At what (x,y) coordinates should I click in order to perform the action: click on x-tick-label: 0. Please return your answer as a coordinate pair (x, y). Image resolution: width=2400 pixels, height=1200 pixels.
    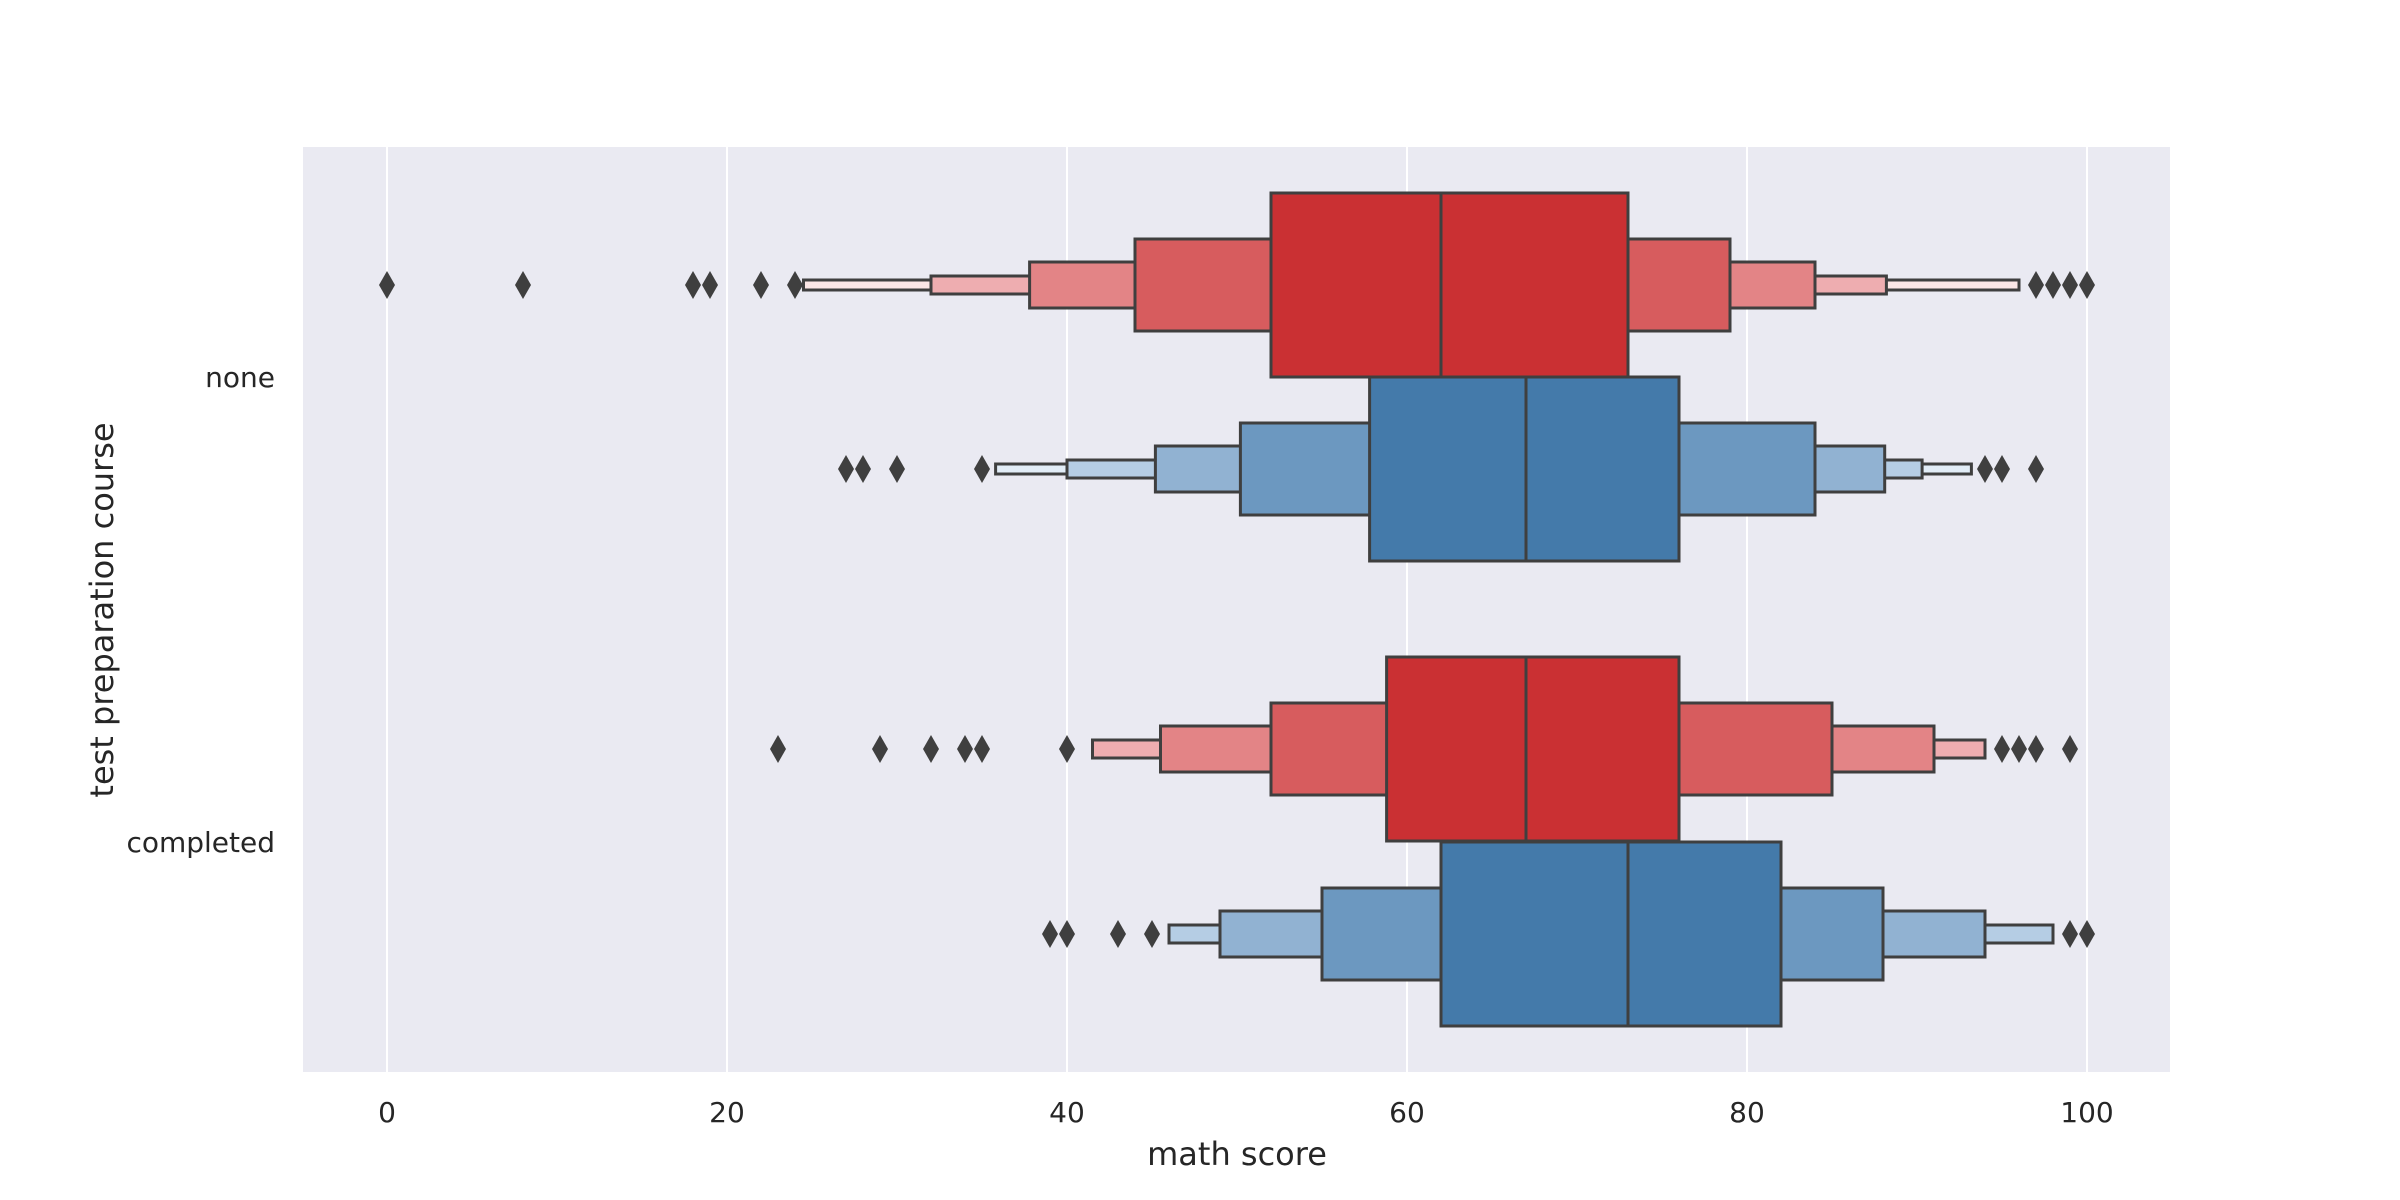
    Looking at the image, I should click on (387, 1112).